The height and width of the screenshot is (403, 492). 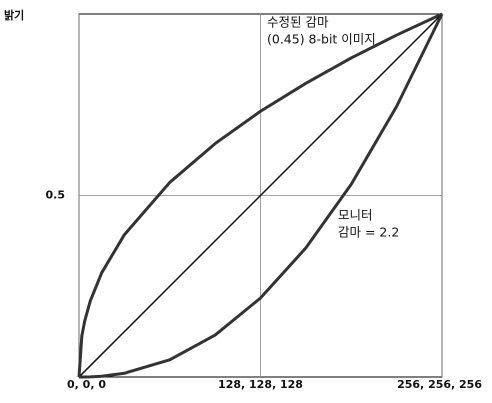 What do you see at coordinates (321, 39) in the screenshot?
I see `annotation: (0.45) 8-bit 이미지` at bounding box center [321, 39].